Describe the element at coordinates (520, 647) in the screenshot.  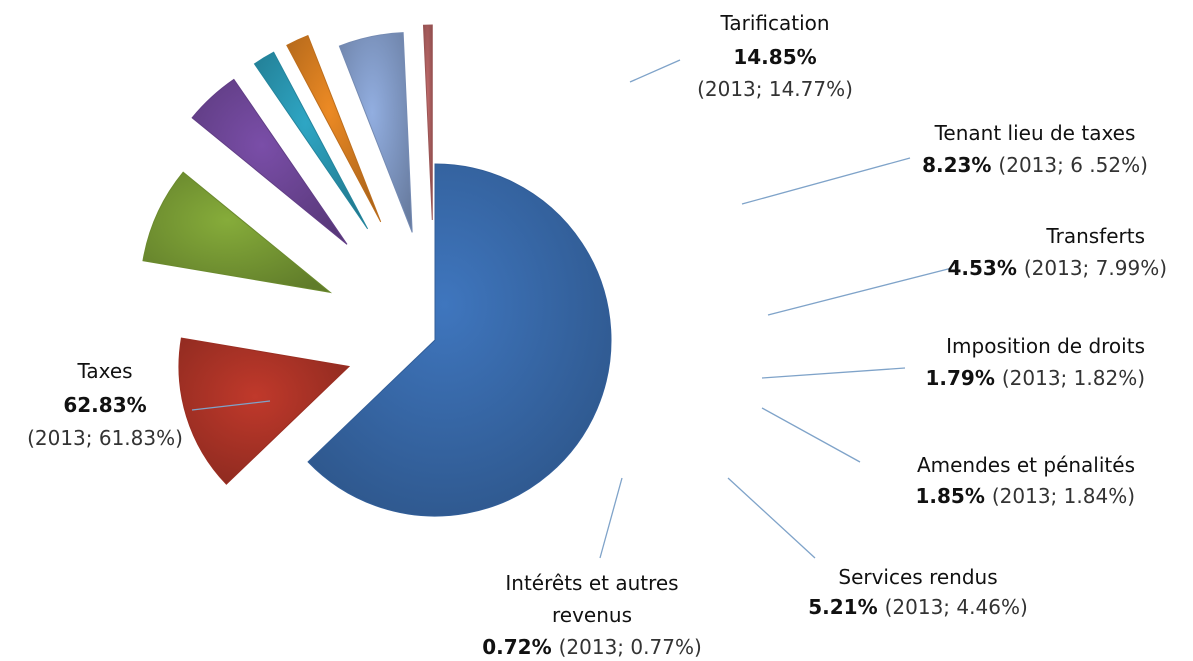
I see `slice-pct-interets-et-autres-revenus: 0.72%` at that location.